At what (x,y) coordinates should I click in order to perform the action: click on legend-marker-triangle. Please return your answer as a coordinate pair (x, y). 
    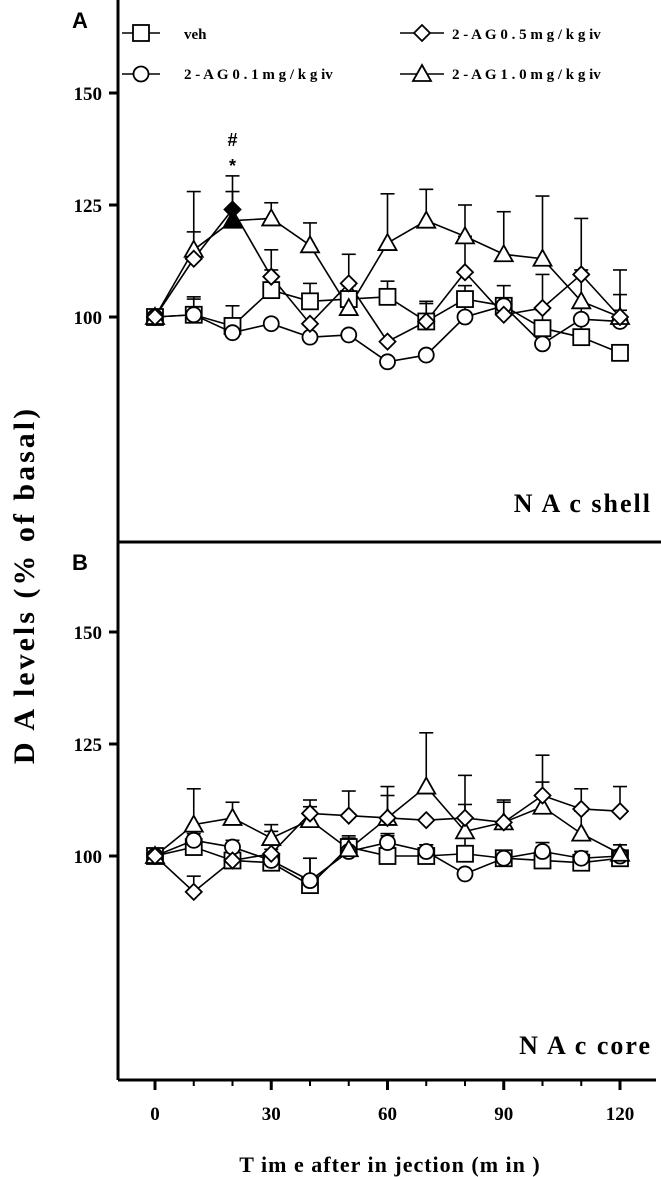
    Looking at the image, I should click on (422, 72).